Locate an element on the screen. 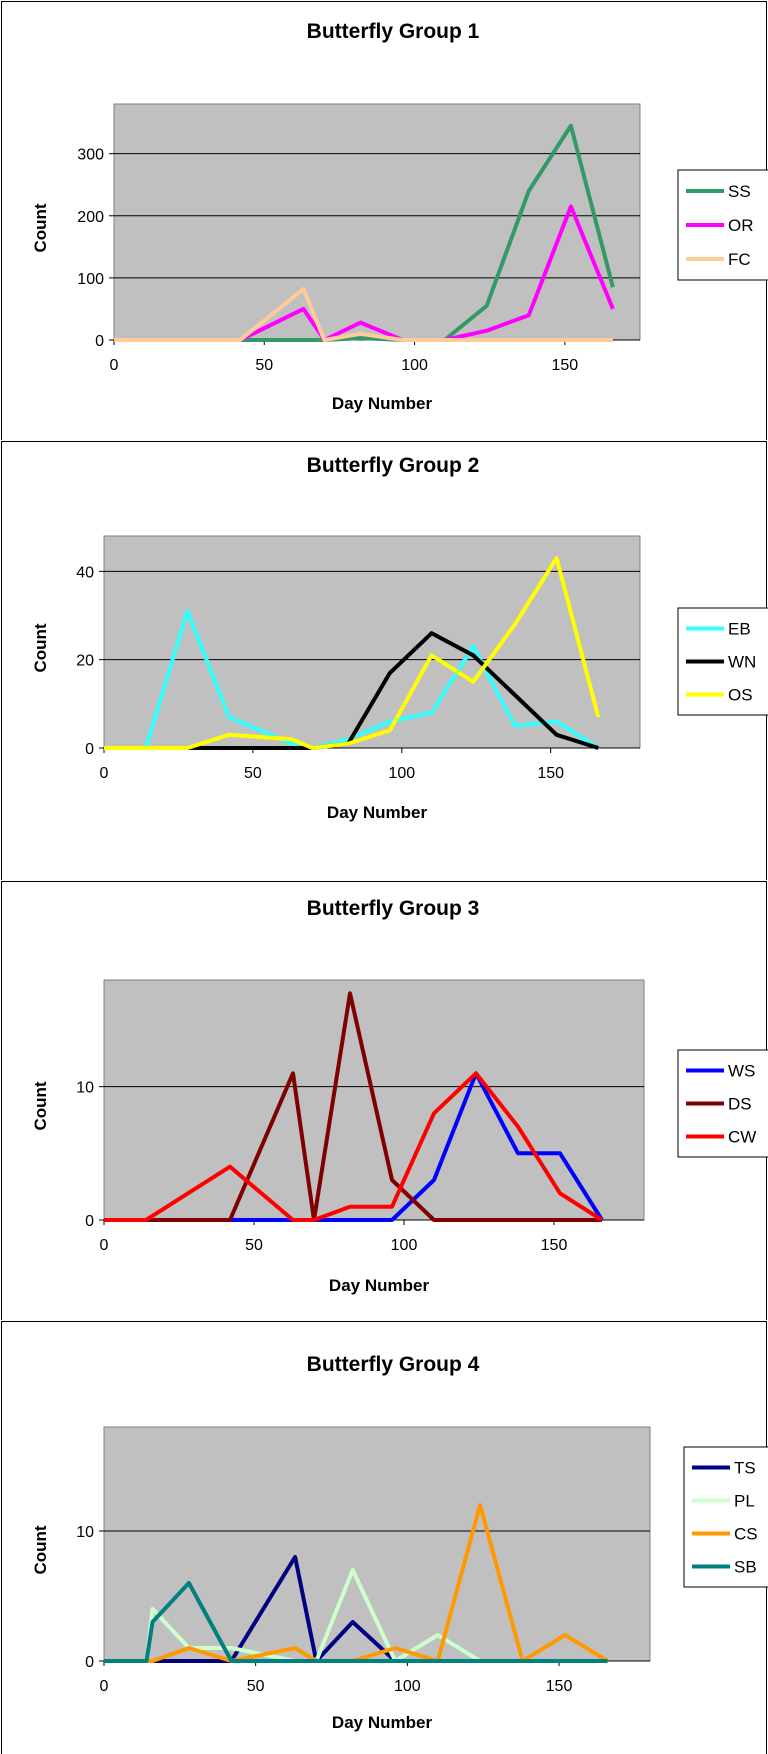 This screenshot has height=1754, width=768. y-tick-label: 20 is located at coordinates (85, 661).